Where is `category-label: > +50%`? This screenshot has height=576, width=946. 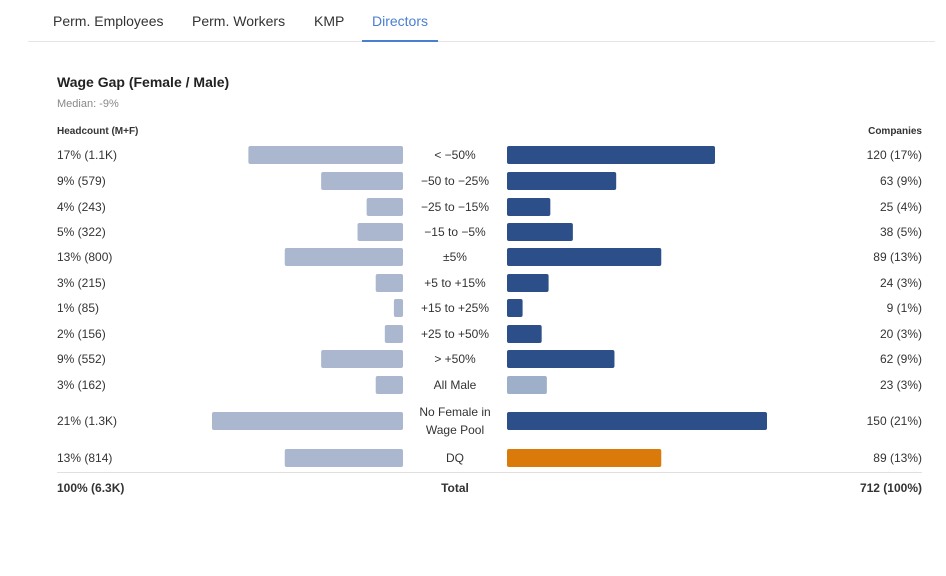
category-label: > +50% is located at coordinates (455, 359).